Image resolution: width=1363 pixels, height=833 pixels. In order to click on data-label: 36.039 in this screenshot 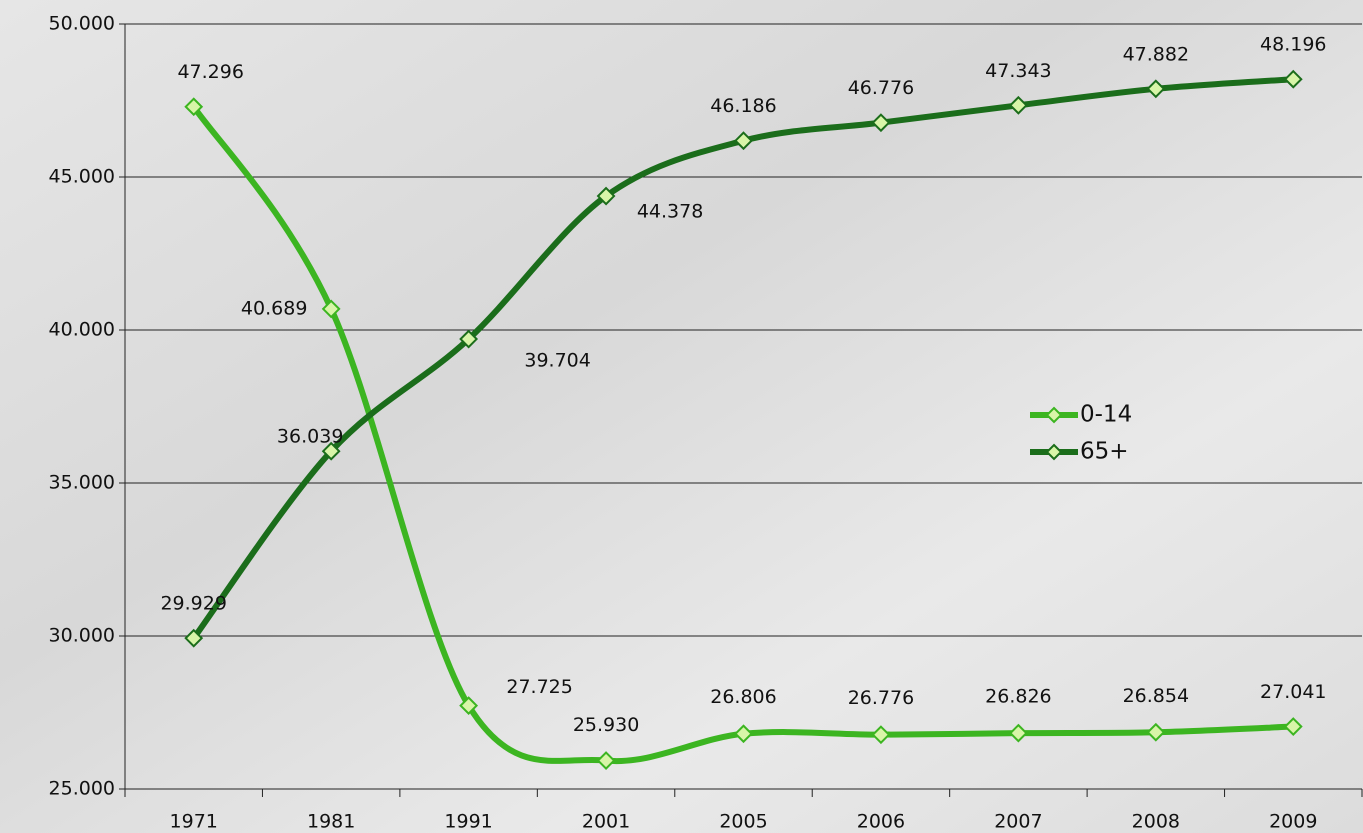, I will do `click(310, 437)`.